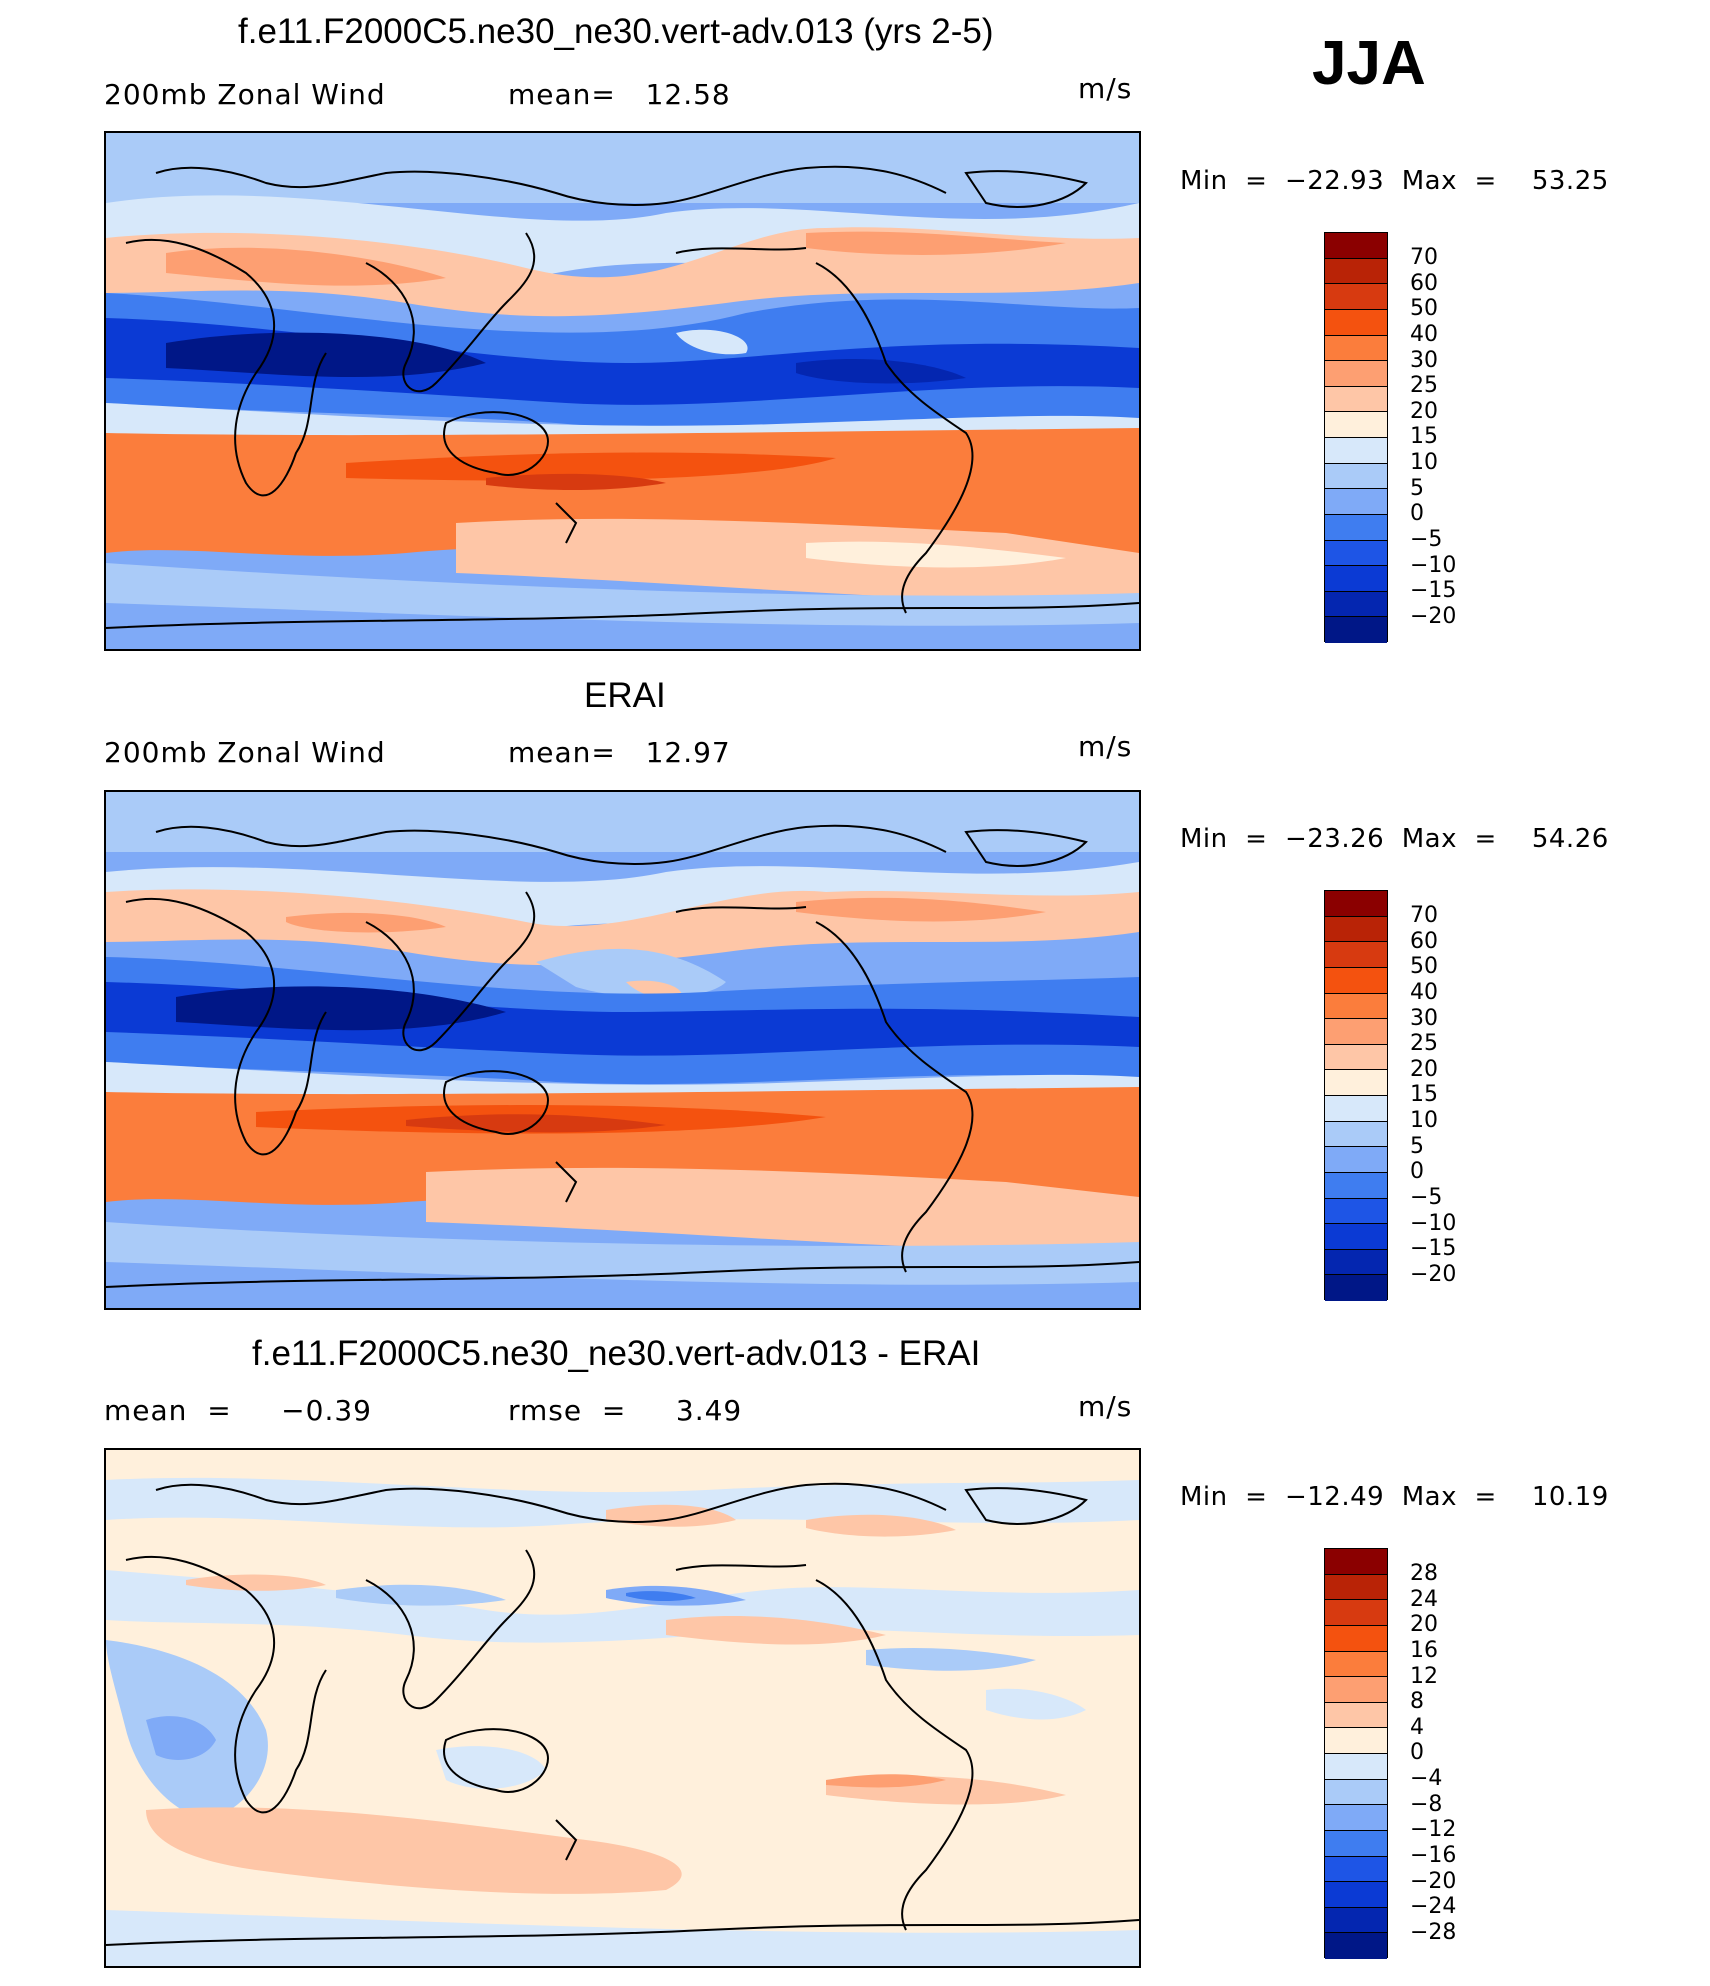 The height and width of the screenshot is (1986, 1710). Describe the element at coordinates (1105, 746) in the screenshot. I see `panel2-units: m/s` at that location.